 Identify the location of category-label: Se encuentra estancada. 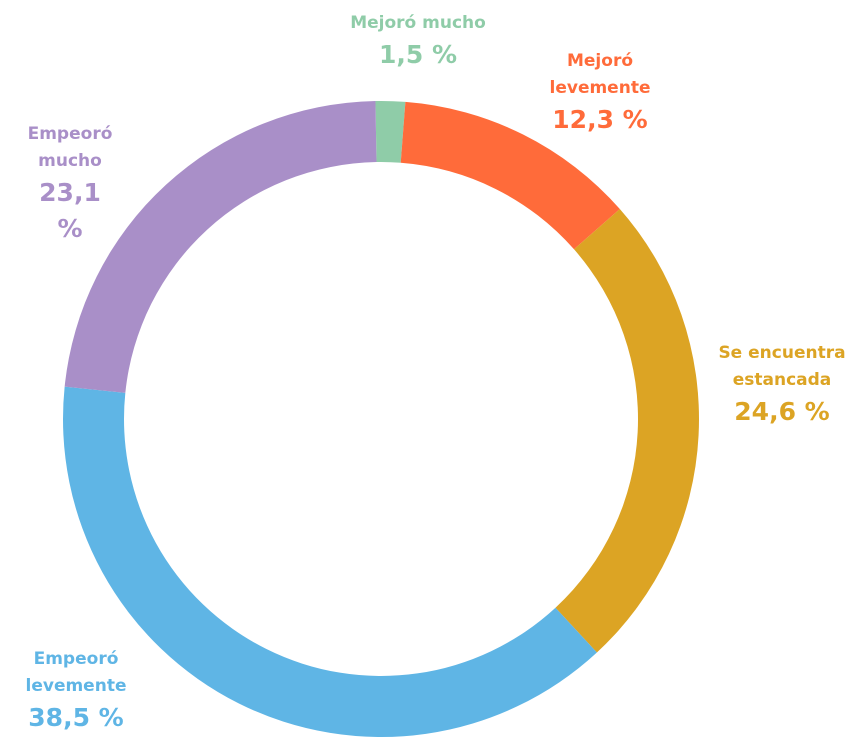
(782, 366).